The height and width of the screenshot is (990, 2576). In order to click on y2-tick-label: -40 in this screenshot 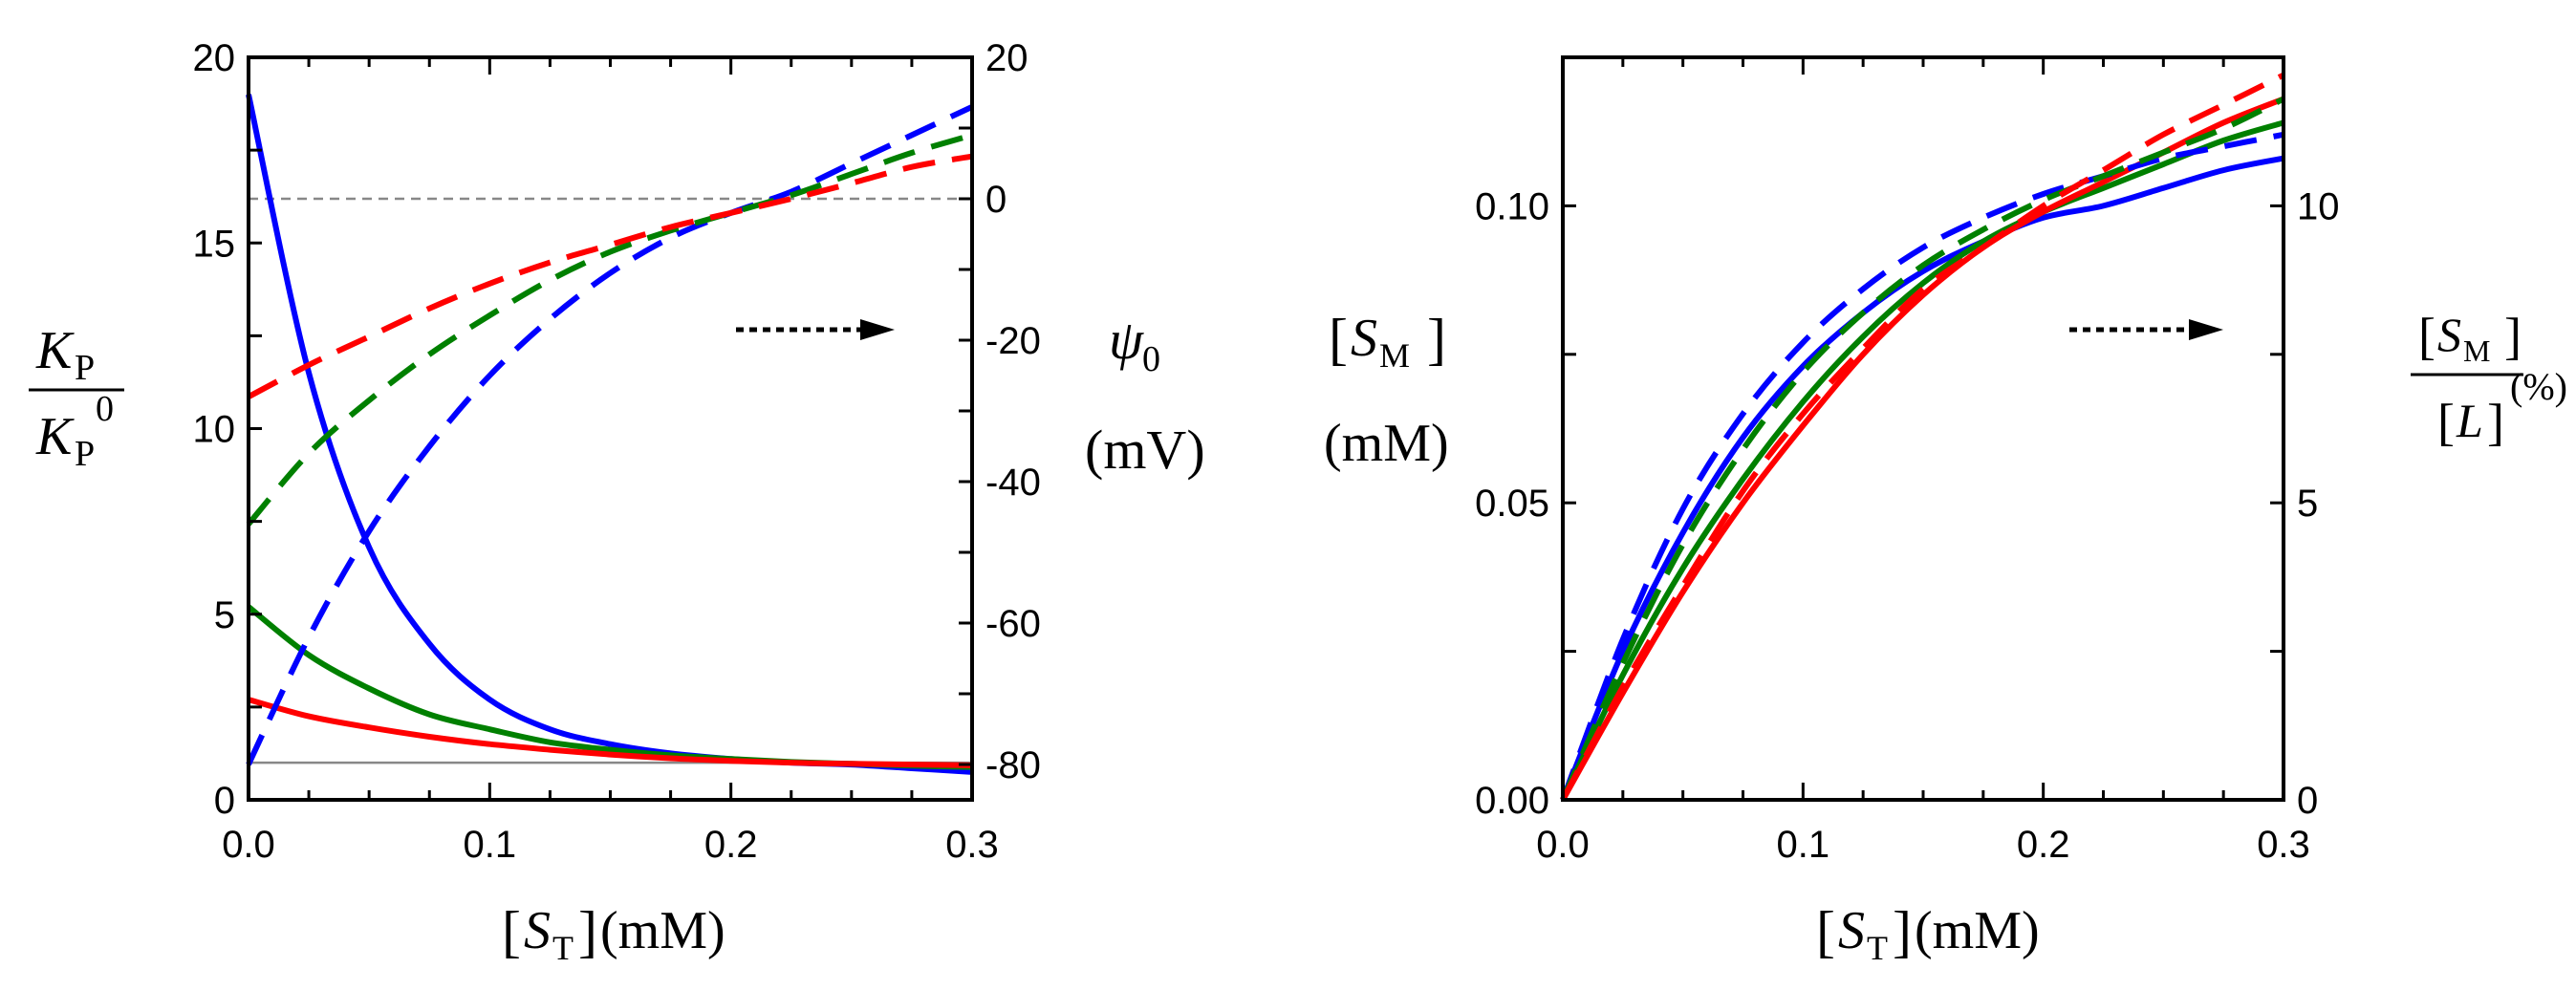, I will do `click(1013, 483)`.